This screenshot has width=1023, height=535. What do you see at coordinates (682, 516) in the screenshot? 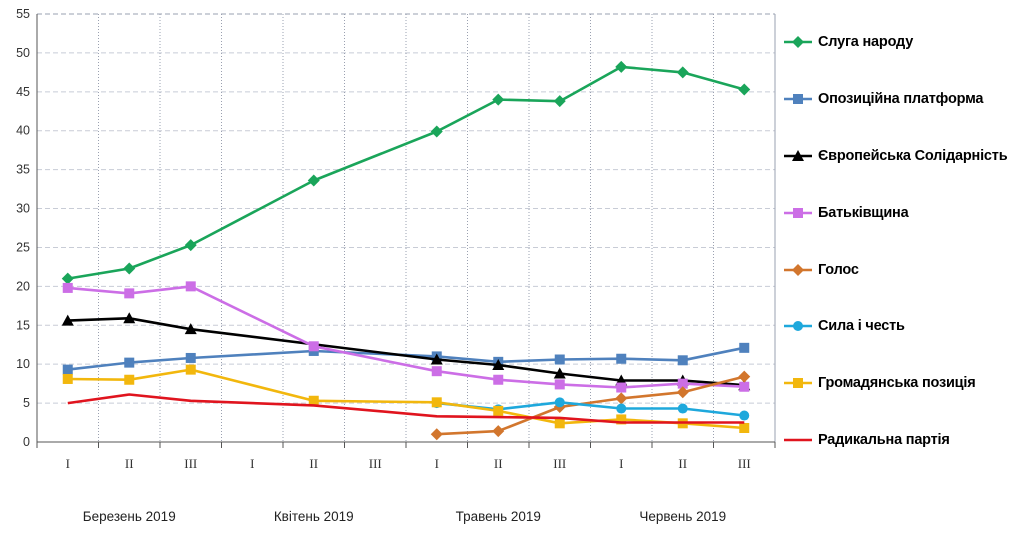
I see `month-label: Червень 2019` at bounding box center [682, 516].